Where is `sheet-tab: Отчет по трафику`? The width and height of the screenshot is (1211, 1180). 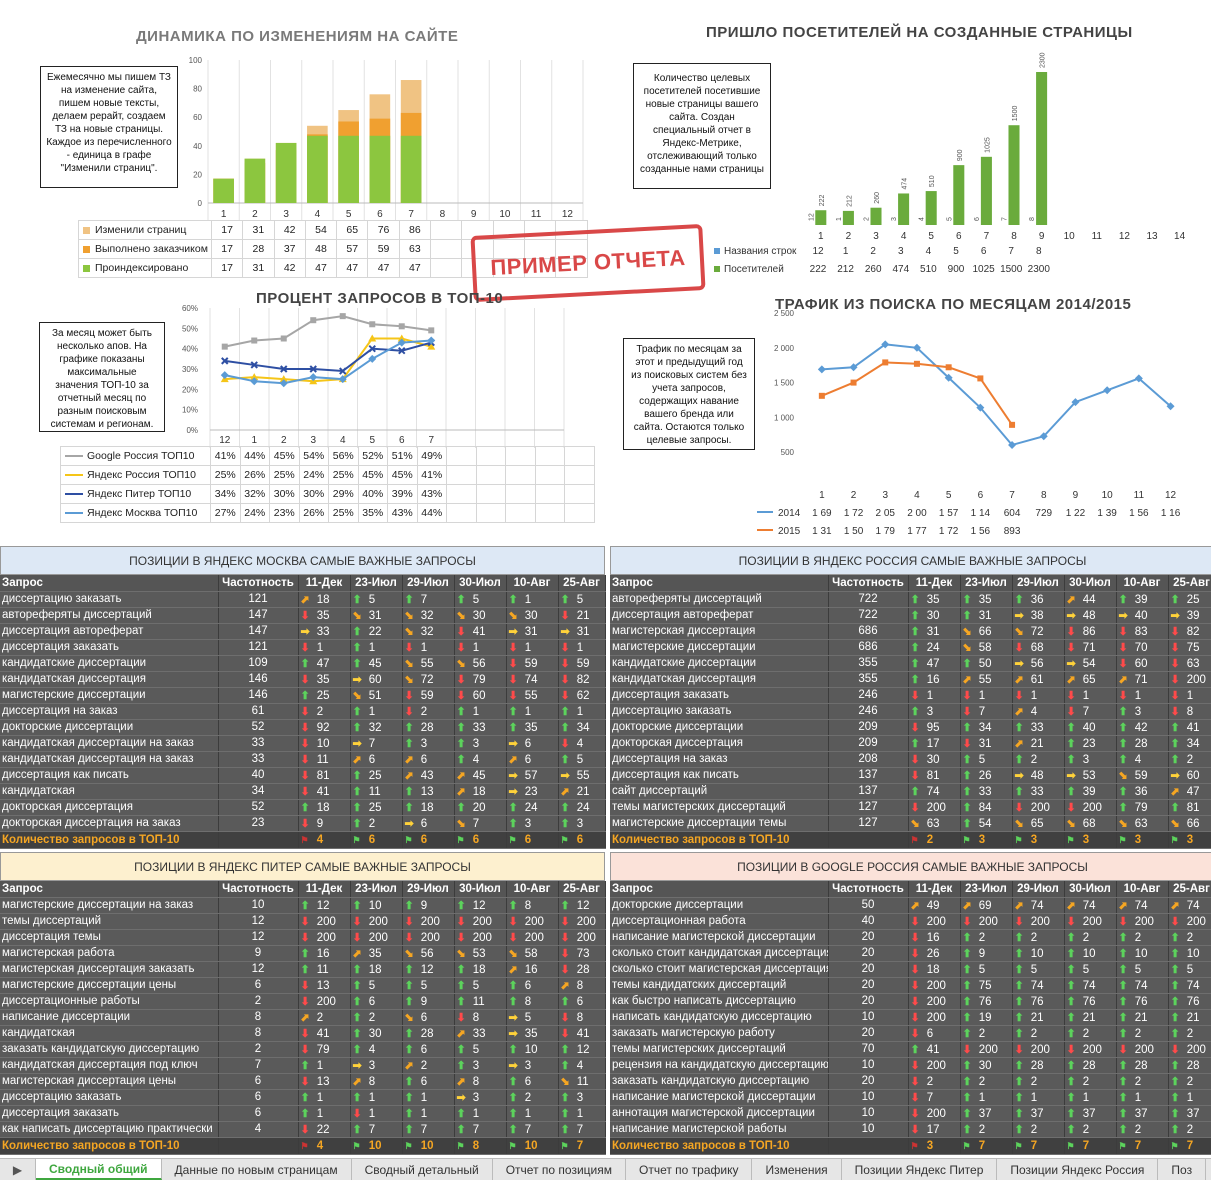 sheet-tab: Отчет по трафику is located at coordinates (689, 1169).